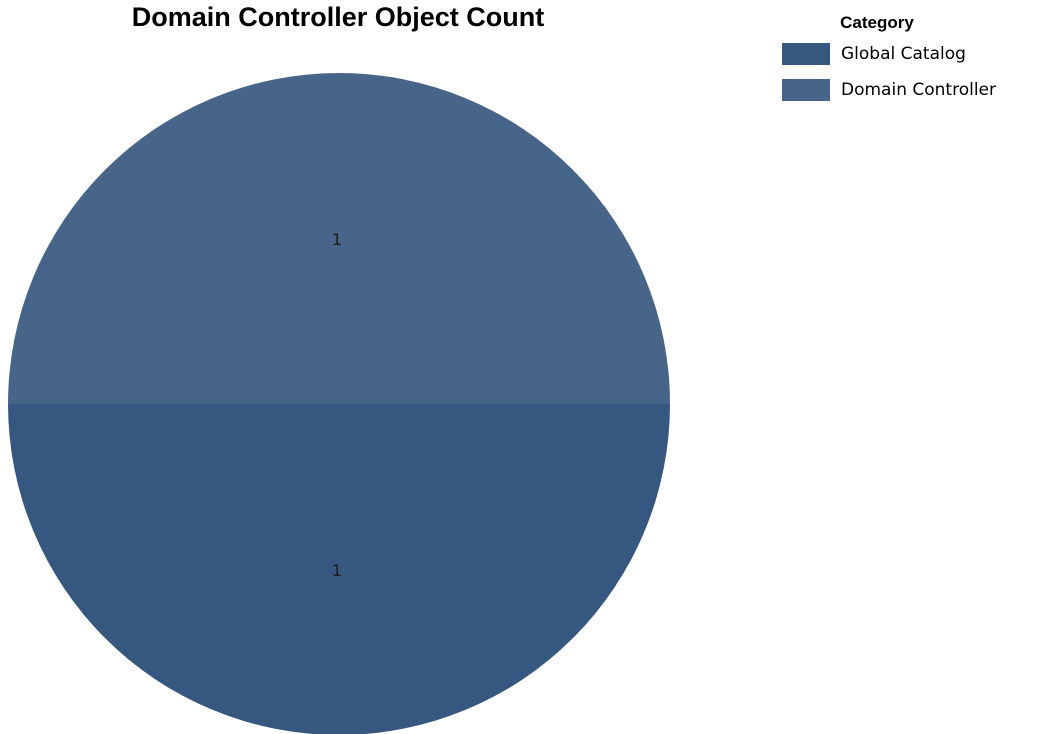 Image resolution: width=1042 pixels, height=734 pixels. I want to click on legend-item-domain-controller: Domain Controller, so click(909, 90).